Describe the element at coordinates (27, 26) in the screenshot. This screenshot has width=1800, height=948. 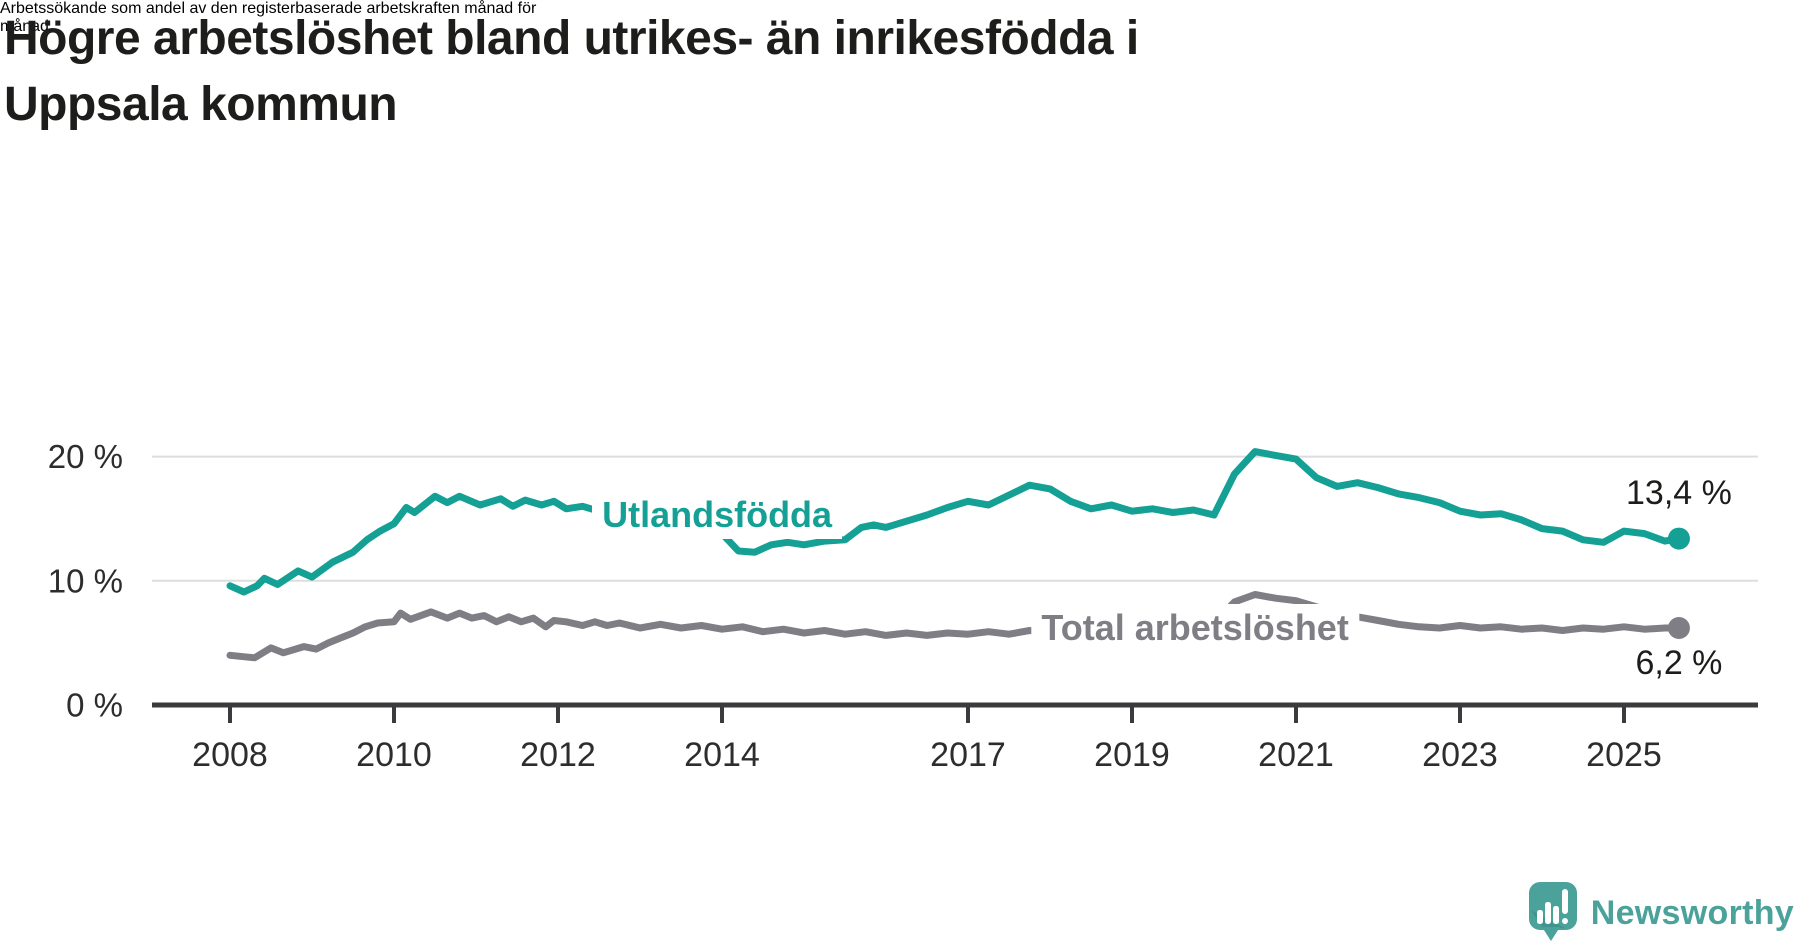
I see `subtitle-line-2: månad.` at that location.